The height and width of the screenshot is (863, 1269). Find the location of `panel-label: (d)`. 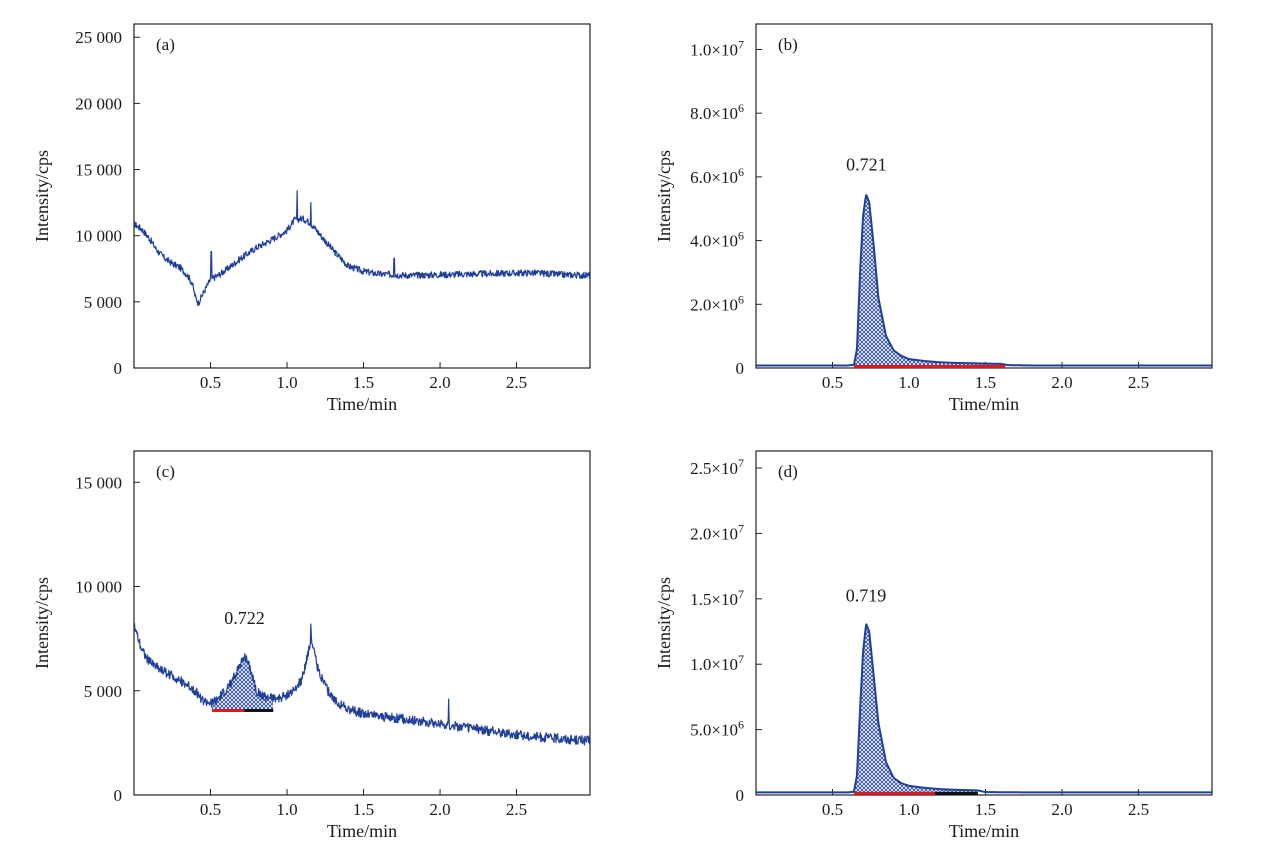

panel-label: (d) is located at coordinates (788, 471).